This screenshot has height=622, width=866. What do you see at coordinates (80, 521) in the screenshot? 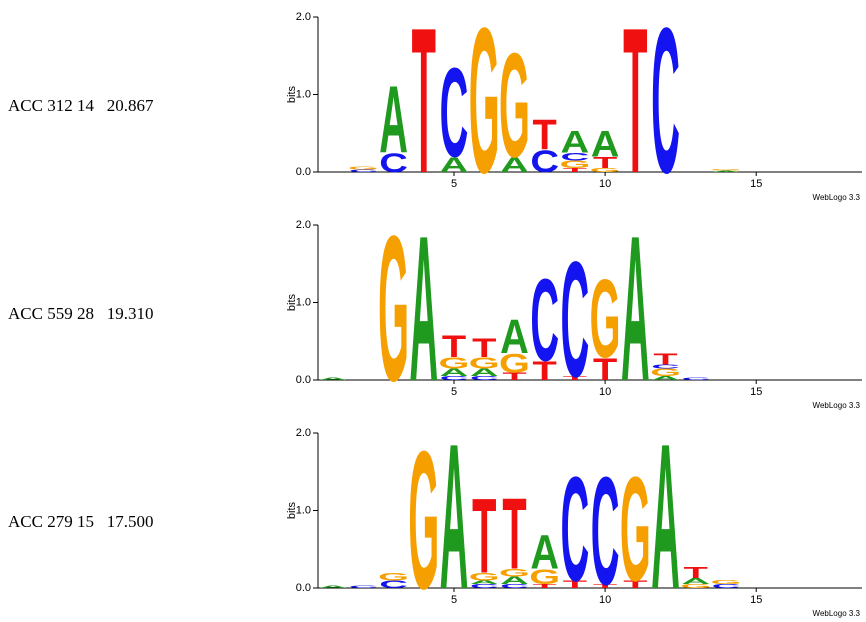
I see `row-label: ACC 279 15 17.500` at bounding box center [80, 521].